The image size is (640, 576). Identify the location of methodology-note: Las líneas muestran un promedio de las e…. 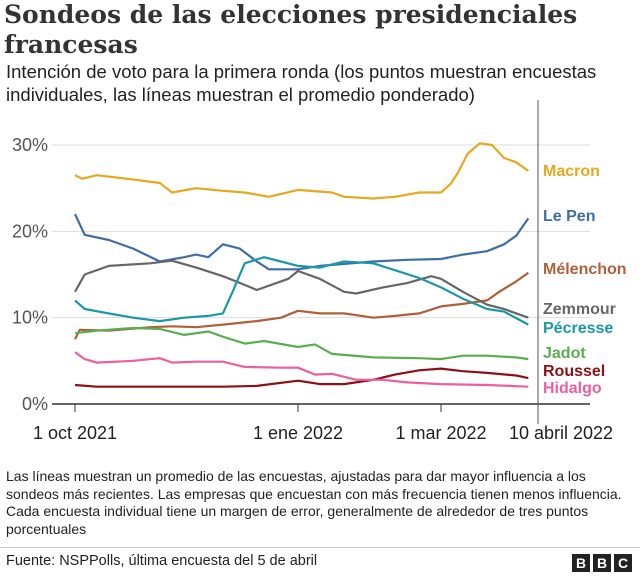
(314, 502).